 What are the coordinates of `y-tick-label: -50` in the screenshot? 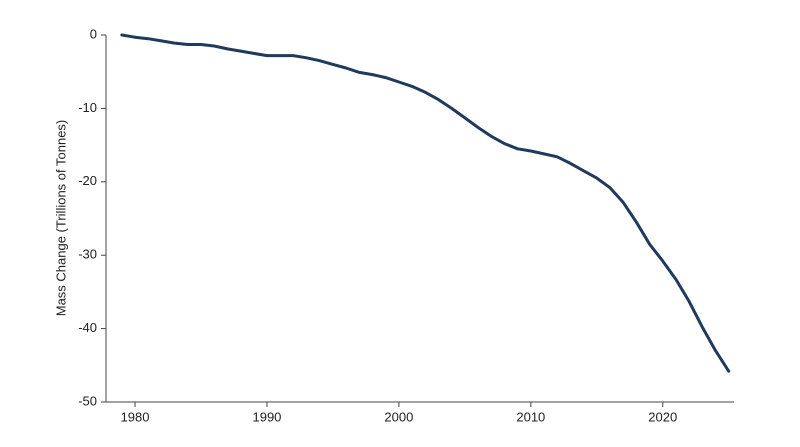 It's located at (87, 400).